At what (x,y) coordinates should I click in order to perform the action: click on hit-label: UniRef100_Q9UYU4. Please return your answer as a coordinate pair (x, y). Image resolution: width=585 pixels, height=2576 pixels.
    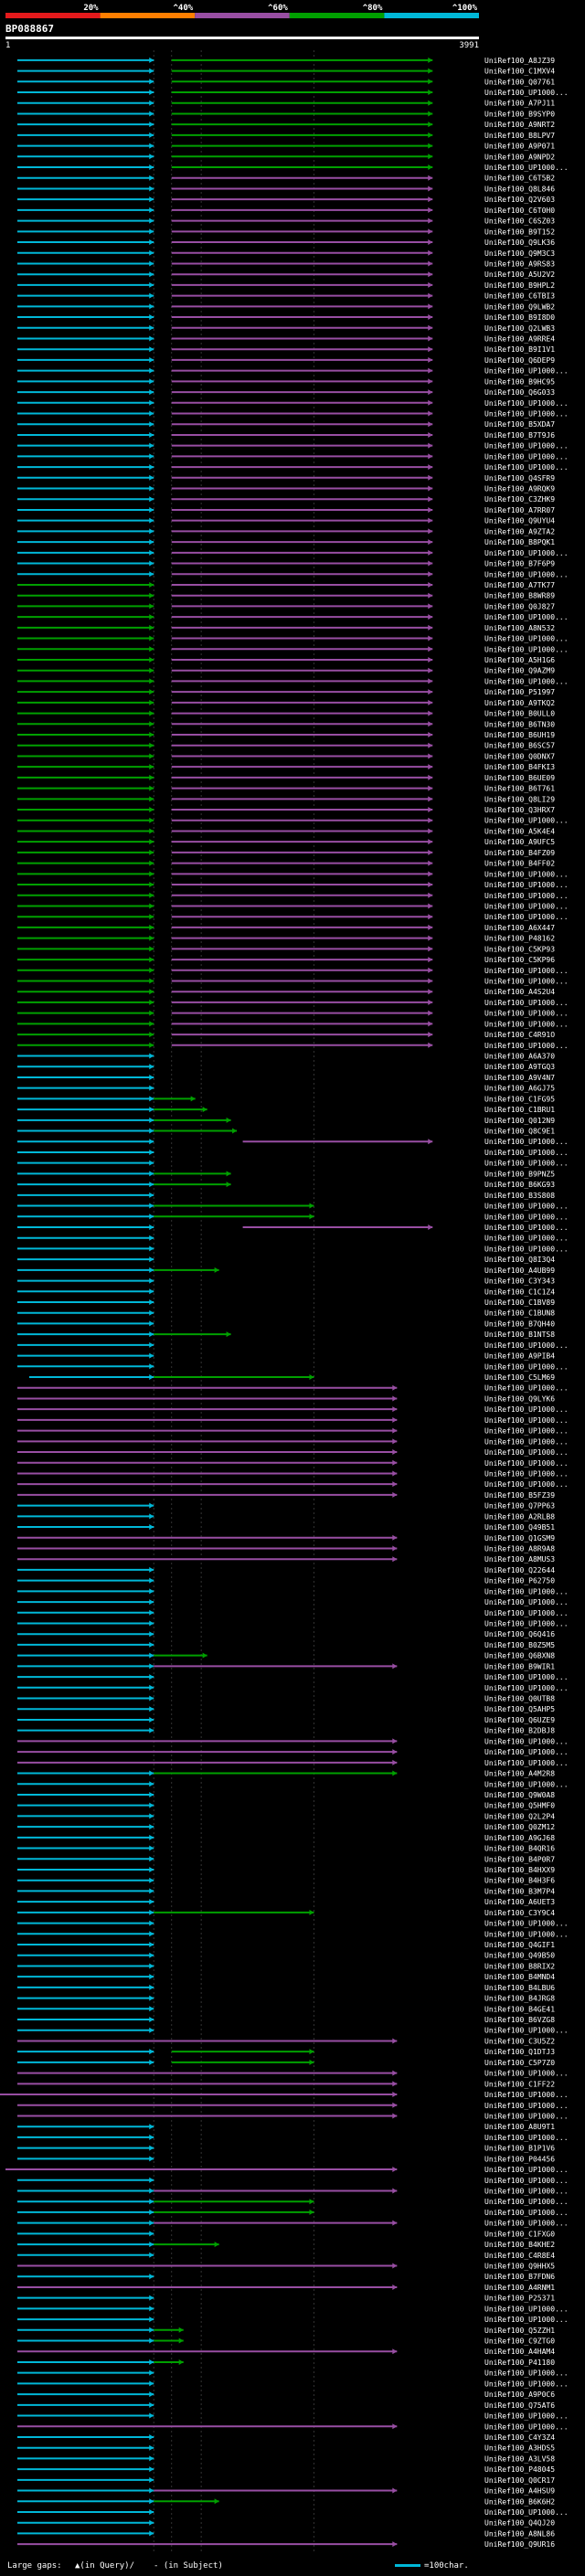
    Looking at the image, I should click on (519, 521).